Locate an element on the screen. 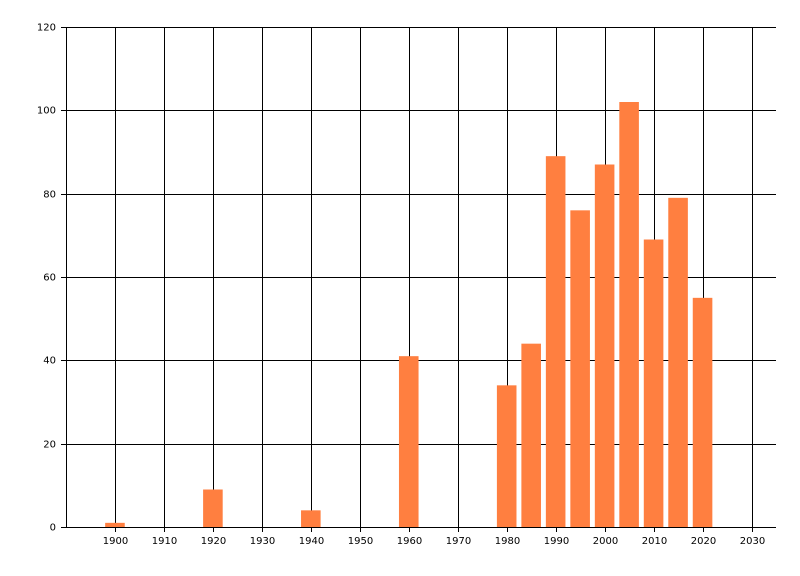 The image size is (800, 576). y-tick-label: 100 is located at coordinates (46, 111).